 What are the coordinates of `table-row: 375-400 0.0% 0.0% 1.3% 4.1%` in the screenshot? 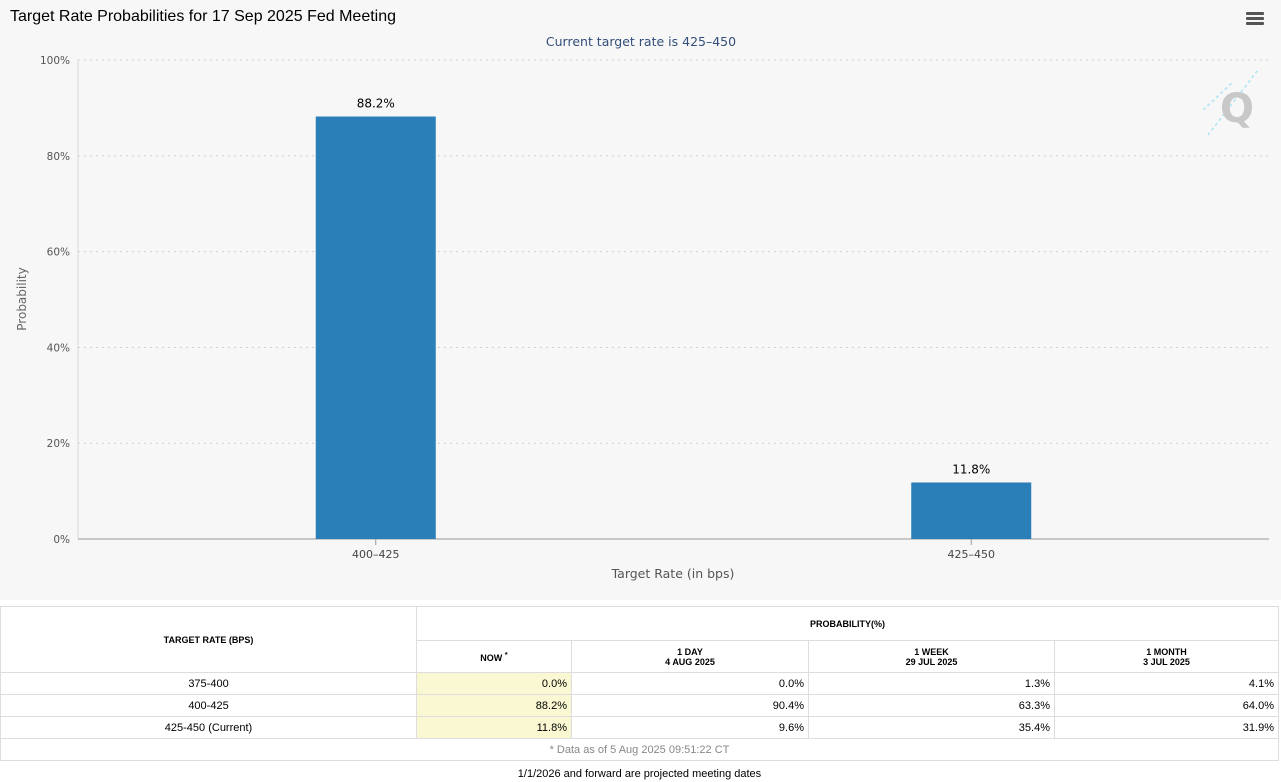 It's located at (639, 683).